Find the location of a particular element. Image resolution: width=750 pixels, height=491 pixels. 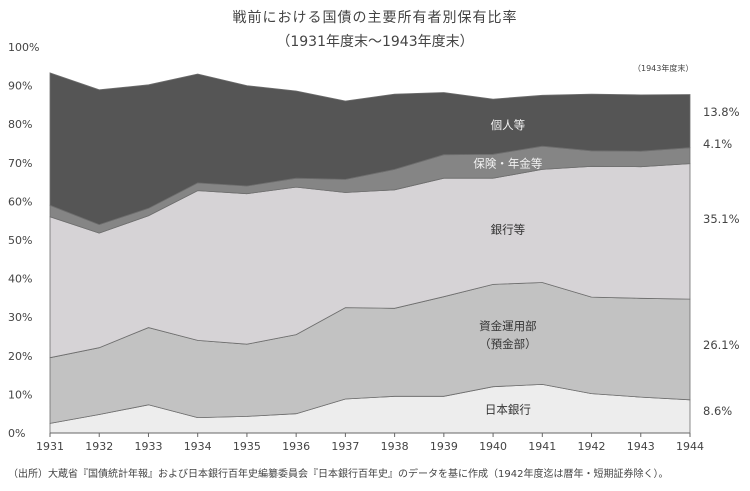

area-label: （預金部） is located at coordinates (508, 344).